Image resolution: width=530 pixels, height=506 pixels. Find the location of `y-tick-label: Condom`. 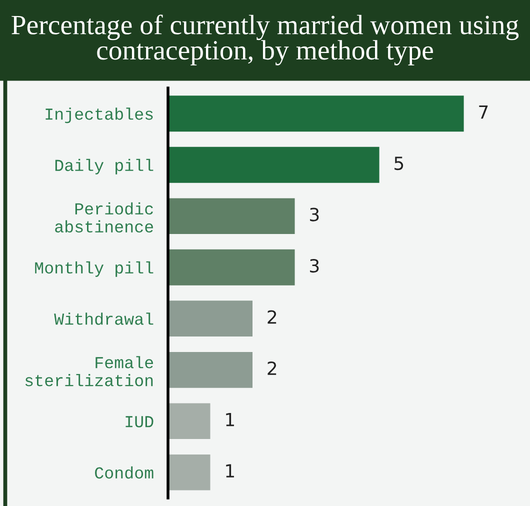

y-tick-label: Condom is located at coordinates (124, 472).